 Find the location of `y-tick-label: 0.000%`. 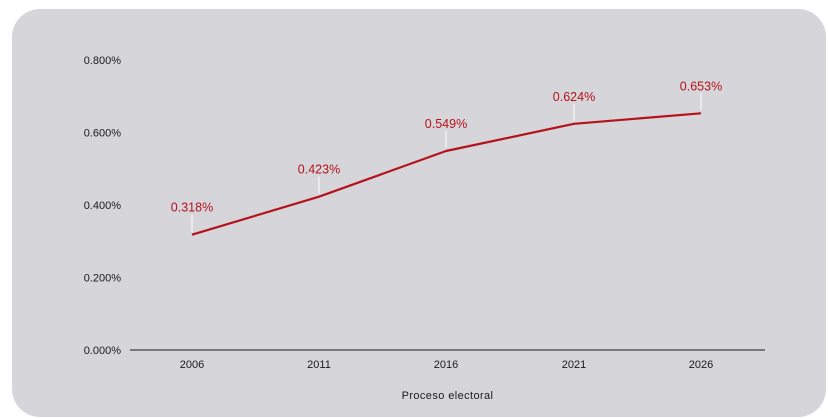

y-tick-label: 0.000% is located at coordinates (103, 351).